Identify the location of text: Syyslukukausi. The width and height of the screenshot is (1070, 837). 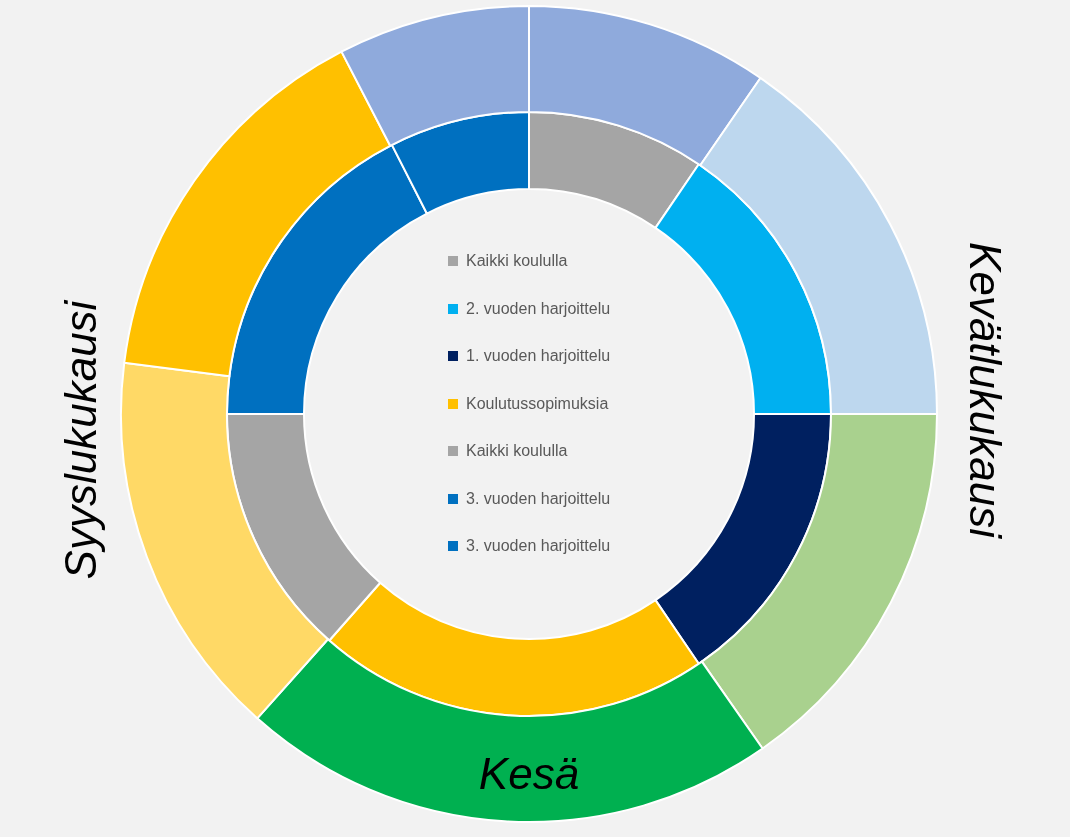
(80, 439).